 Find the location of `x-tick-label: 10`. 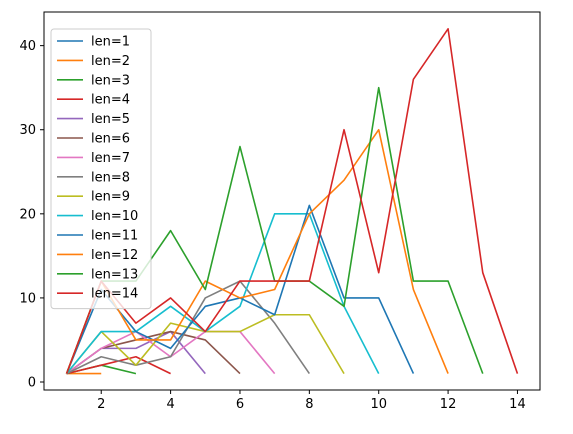

x-tick-label: 10 is located at coordinates (378, 404).